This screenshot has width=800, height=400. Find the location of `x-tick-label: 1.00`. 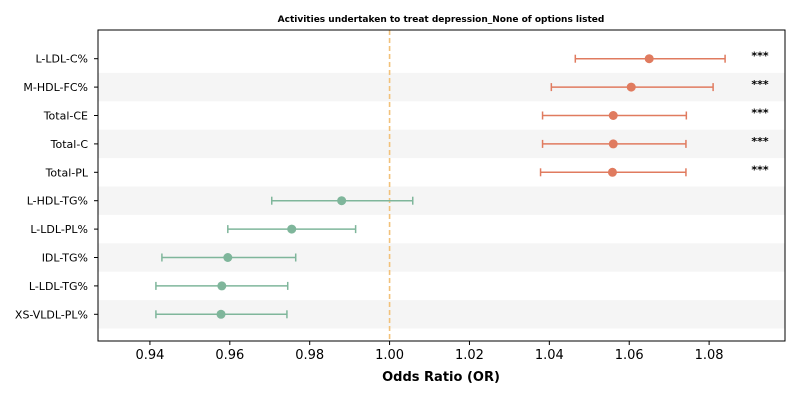

x-tick-label: 1.00 is located at coordinates (389, 355).